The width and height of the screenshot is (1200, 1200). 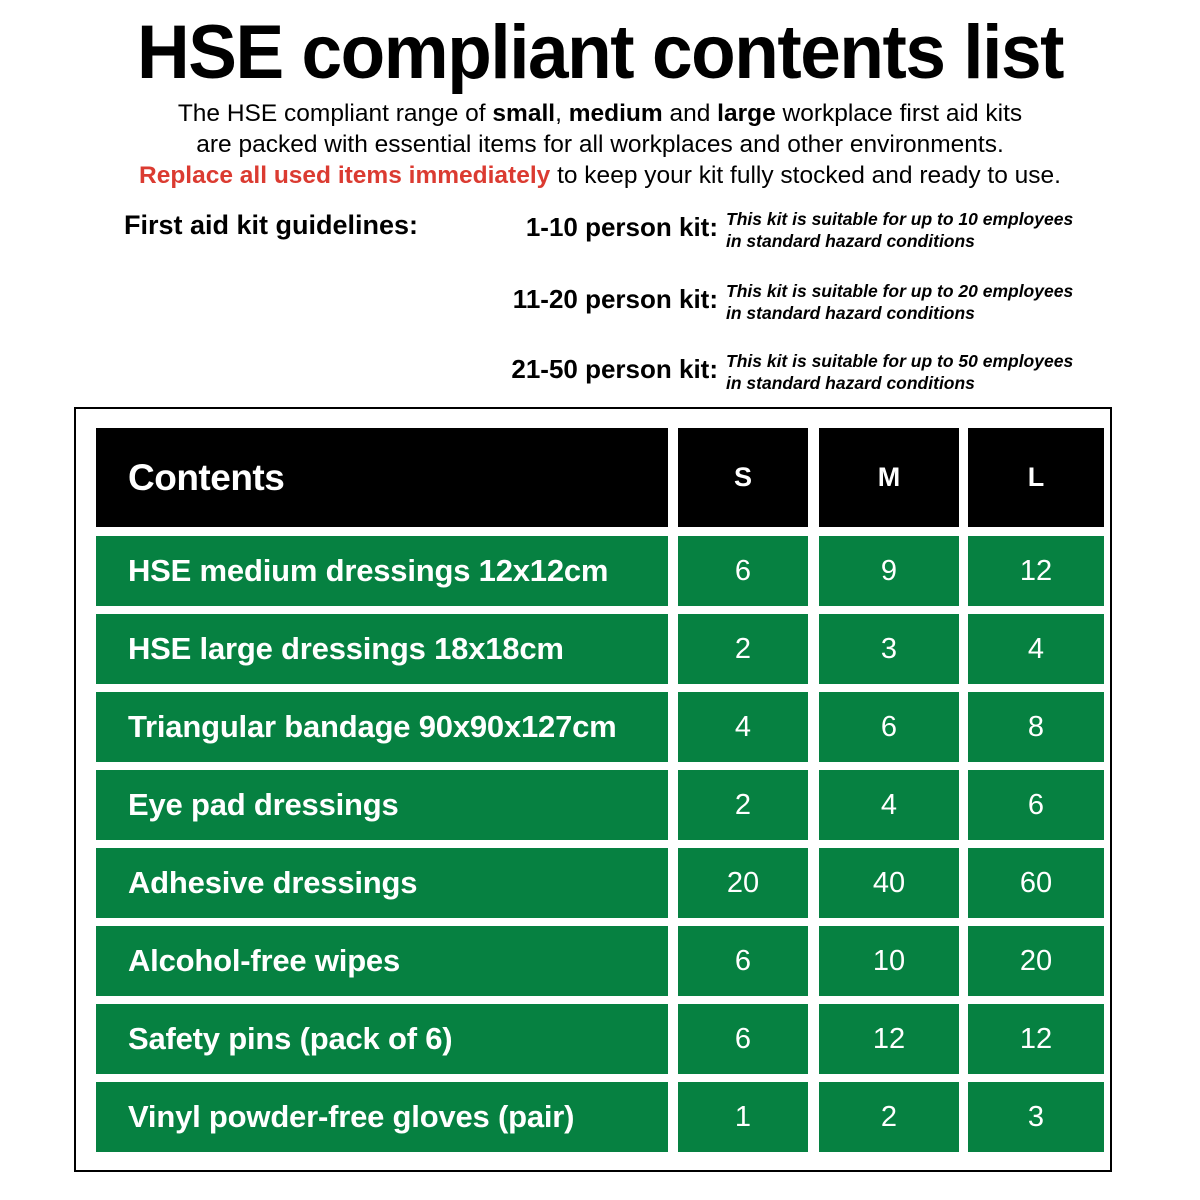 I want to click on table-cell-item-name: Triangular bandage 90x90x127cm, so click(x=382, y=727).